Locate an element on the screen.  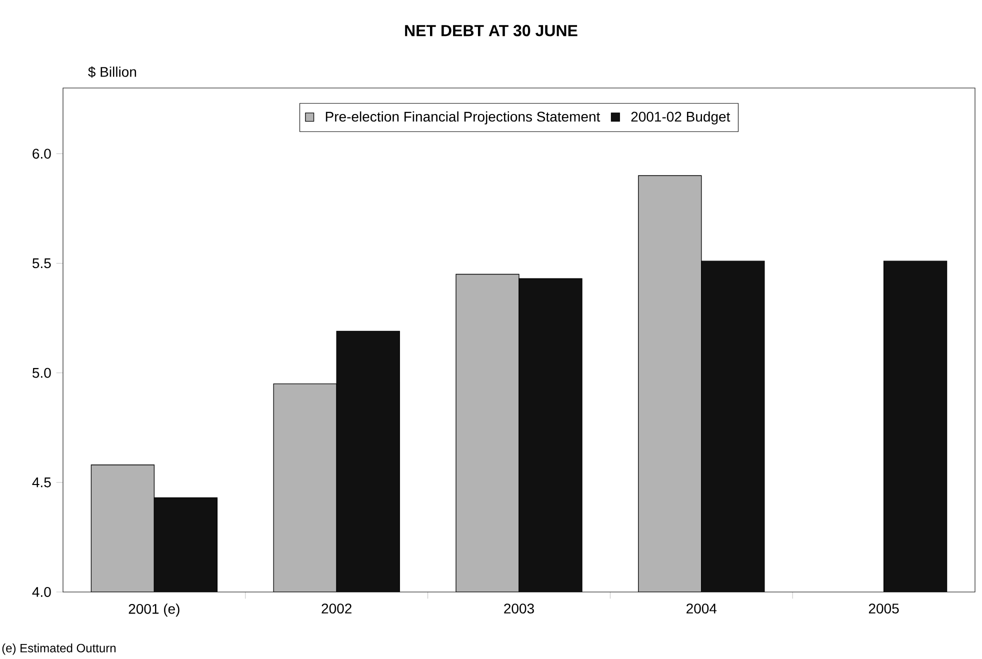
x-tick-label: 2001 (e) is located at coordinates (154, 610).